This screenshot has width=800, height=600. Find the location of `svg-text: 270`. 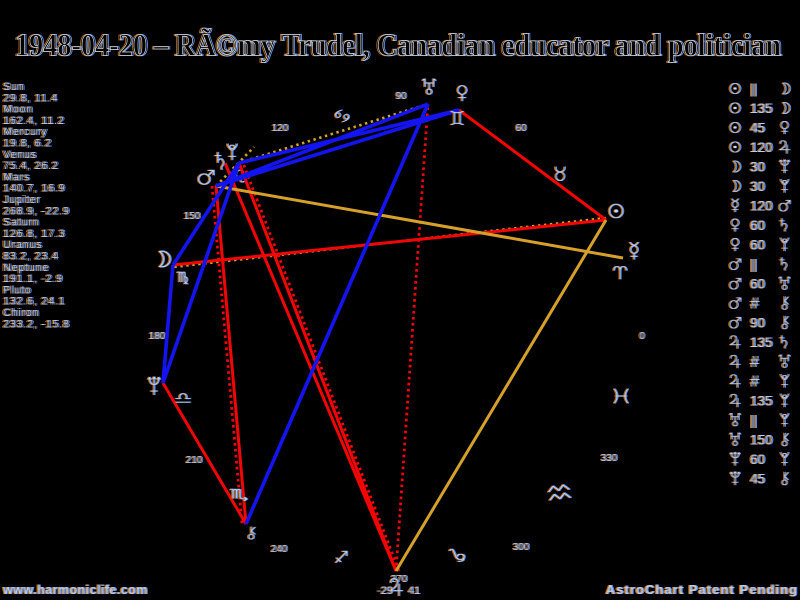

svg-text: 270 is located at coordinates (399, 579).